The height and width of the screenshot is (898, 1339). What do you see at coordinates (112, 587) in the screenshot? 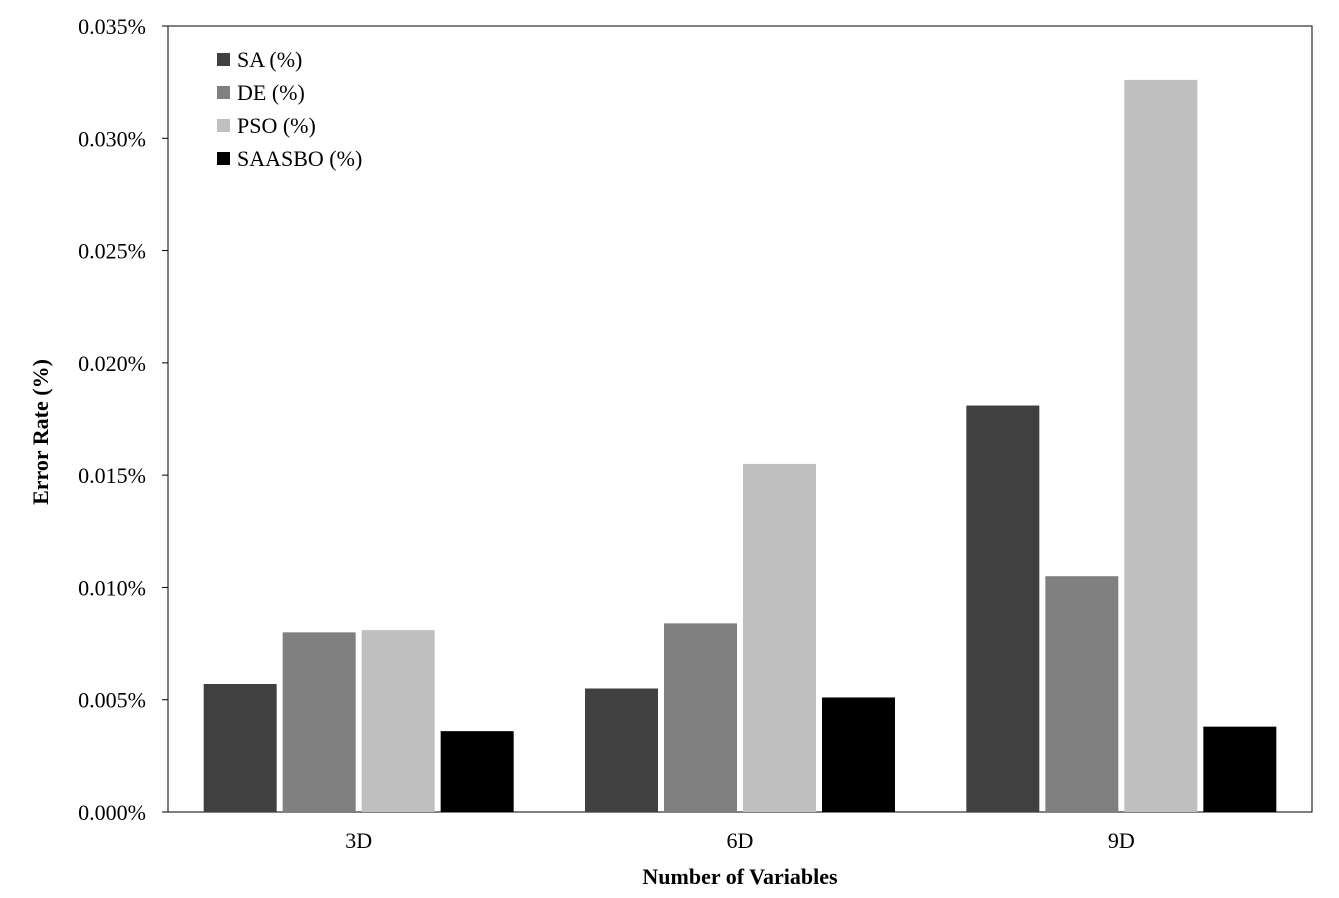
I see `y-tick-label: 0.010%` at bounding box center [112, 587].